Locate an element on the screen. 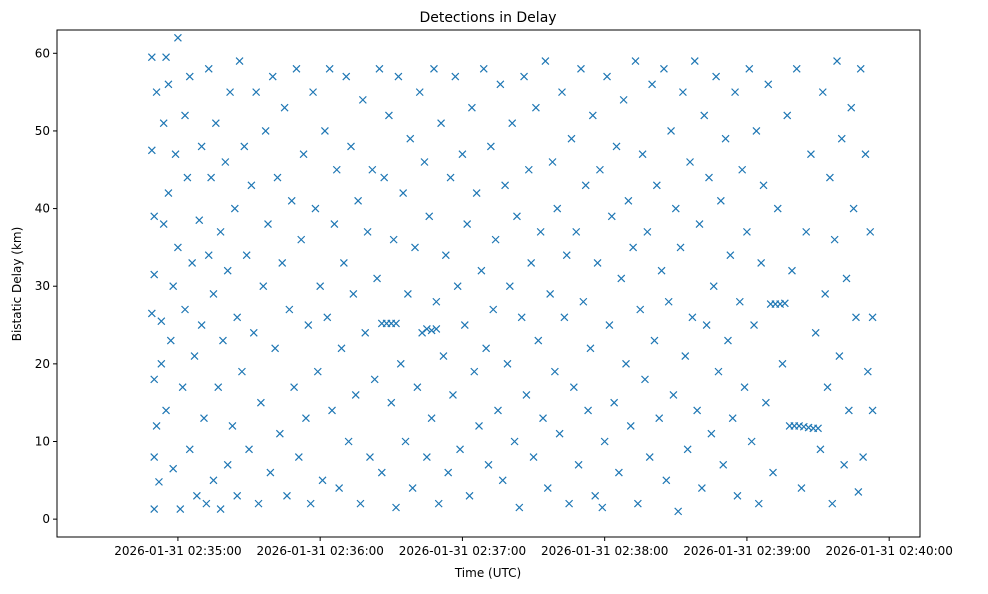 Image resolution: width=988 pixels, height=594 pixels. x-axis-label: Time (UTC) is located at coordinates (487, 573).